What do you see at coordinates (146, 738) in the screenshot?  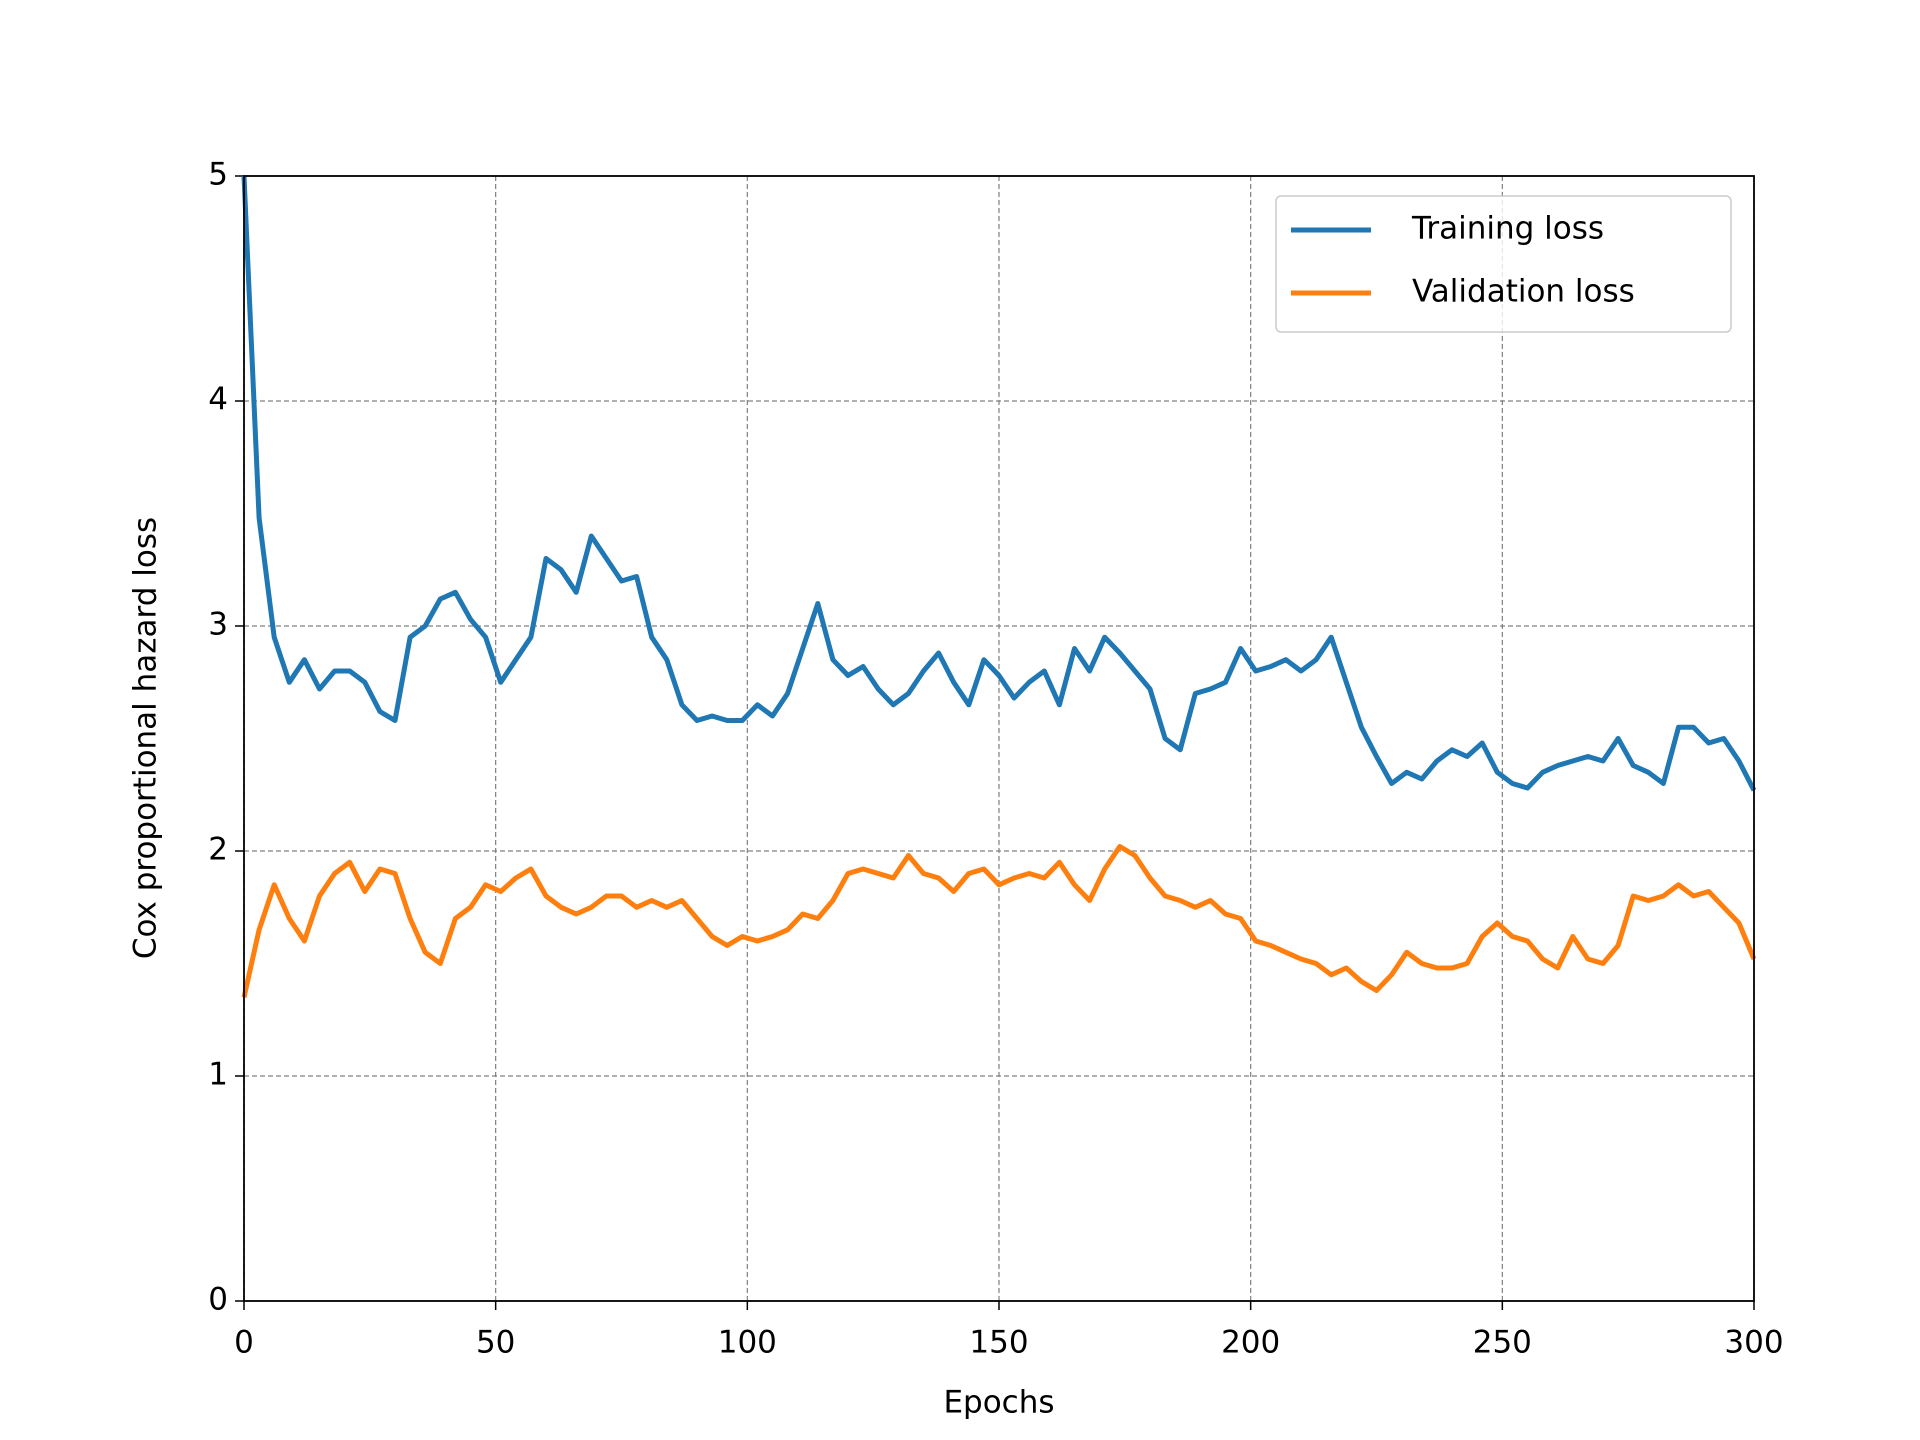 I see `y-axis-label: Cox proportional hazard loss` at bounding box center [146, 738].